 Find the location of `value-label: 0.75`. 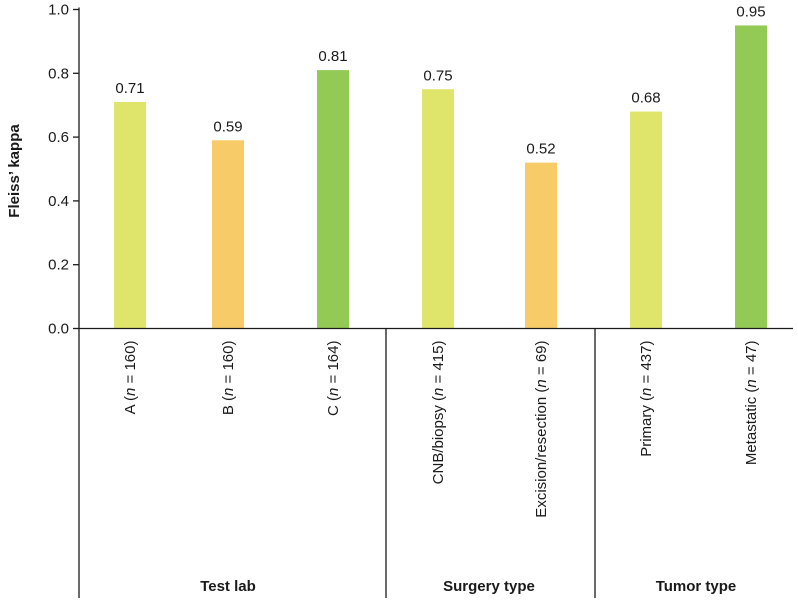

value-label: 0.75 is located at coordinates (437, 75).